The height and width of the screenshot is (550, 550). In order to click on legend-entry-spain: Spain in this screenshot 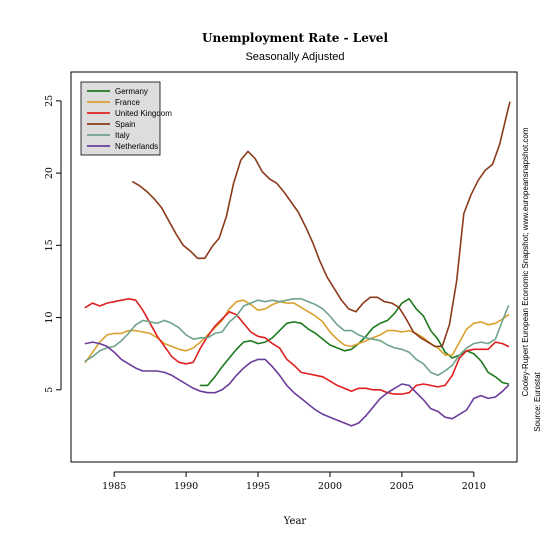, I will do `click(125, 124)`.